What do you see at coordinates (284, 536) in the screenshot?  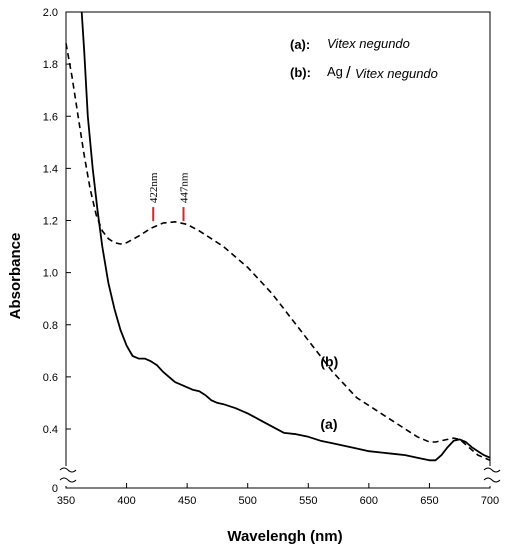 I see `x-axis-title: Wavelengh (nm)` at bounding box center [284, 536].